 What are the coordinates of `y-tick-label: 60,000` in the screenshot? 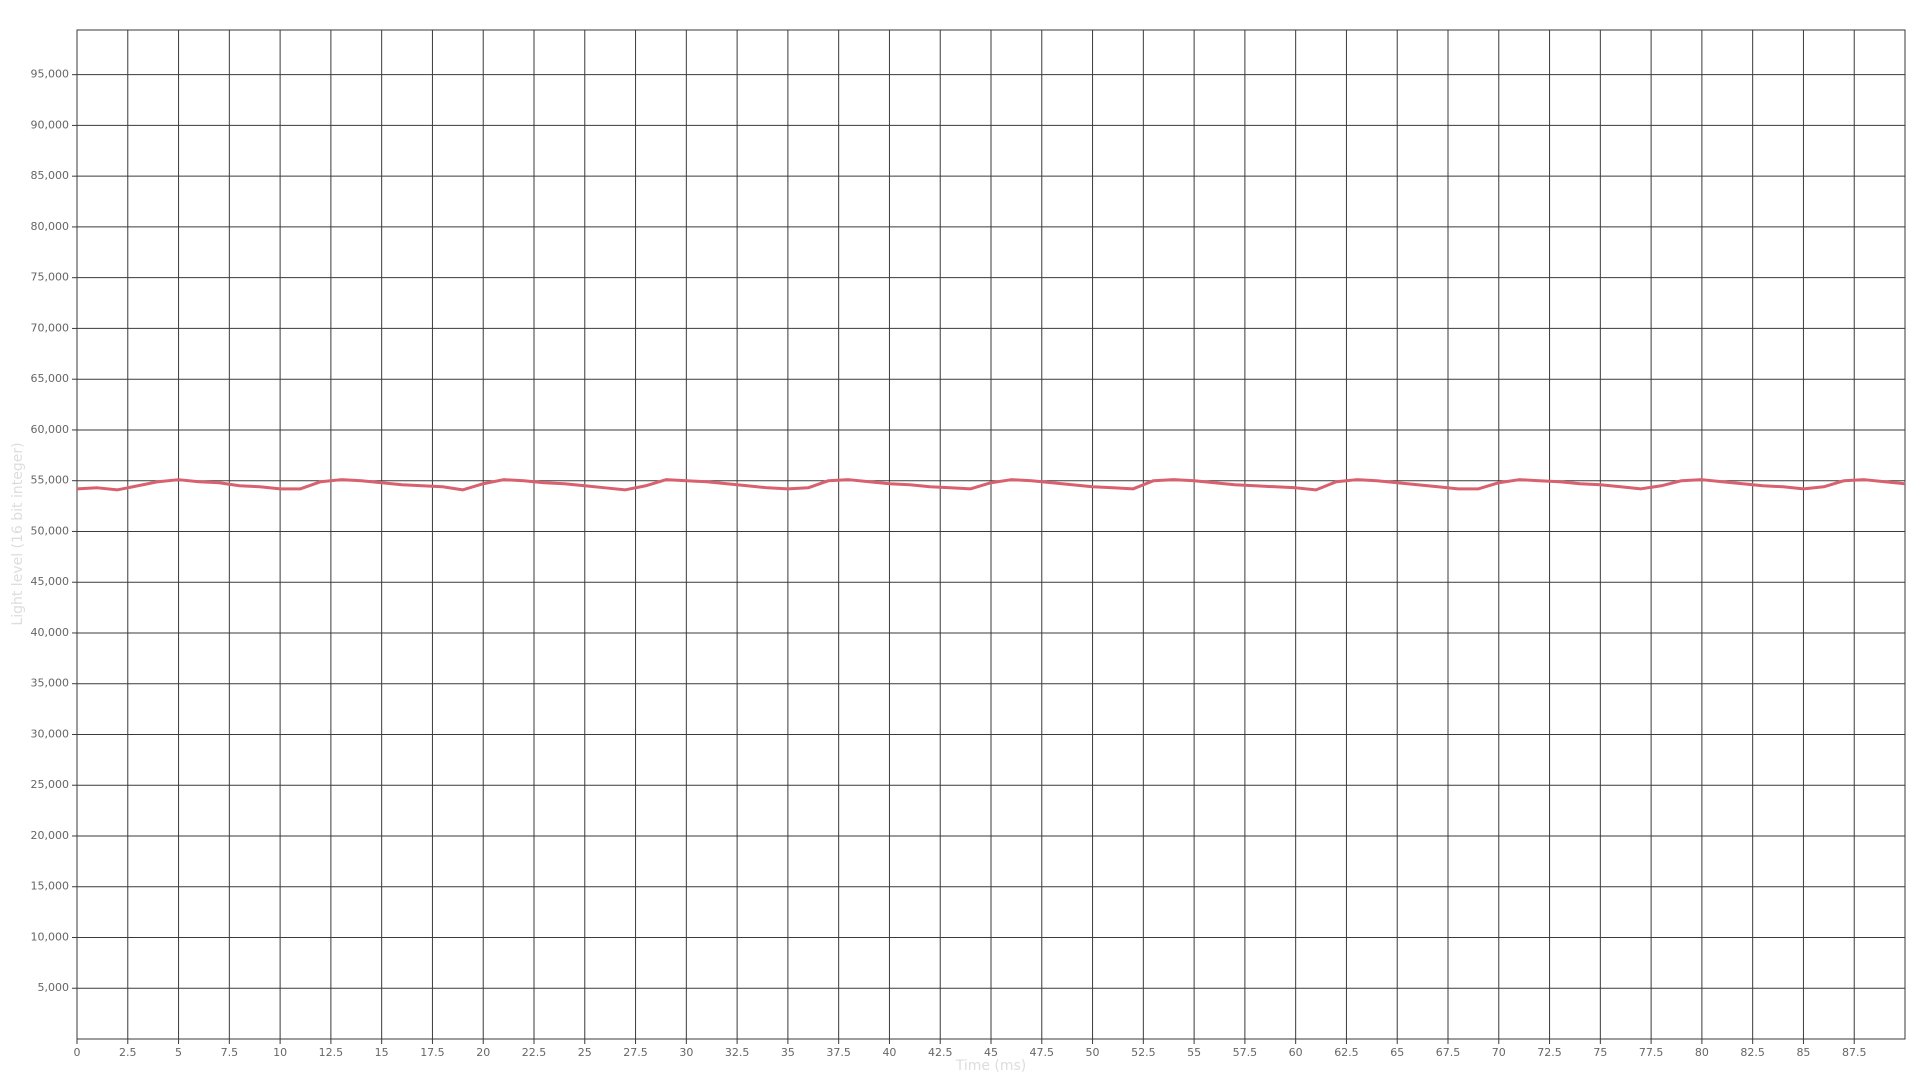 It's located at (50, 429).